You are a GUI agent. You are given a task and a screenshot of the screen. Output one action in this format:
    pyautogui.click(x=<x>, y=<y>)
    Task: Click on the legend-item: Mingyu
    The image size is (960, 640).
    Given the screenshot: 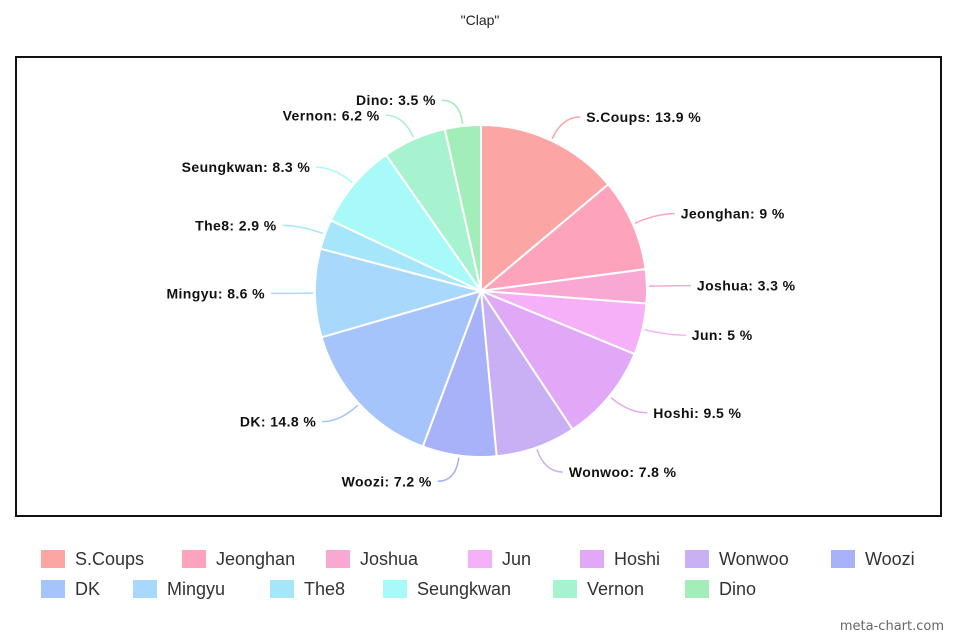 What is the action you would take?
    pyautogui.click(x=179, y=589)
    